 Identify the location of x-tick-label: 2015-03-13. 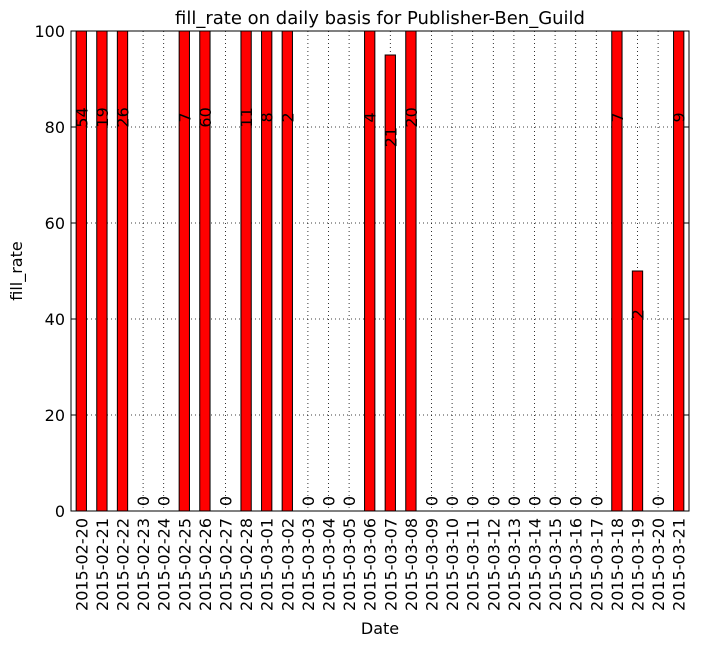
(514, 564).